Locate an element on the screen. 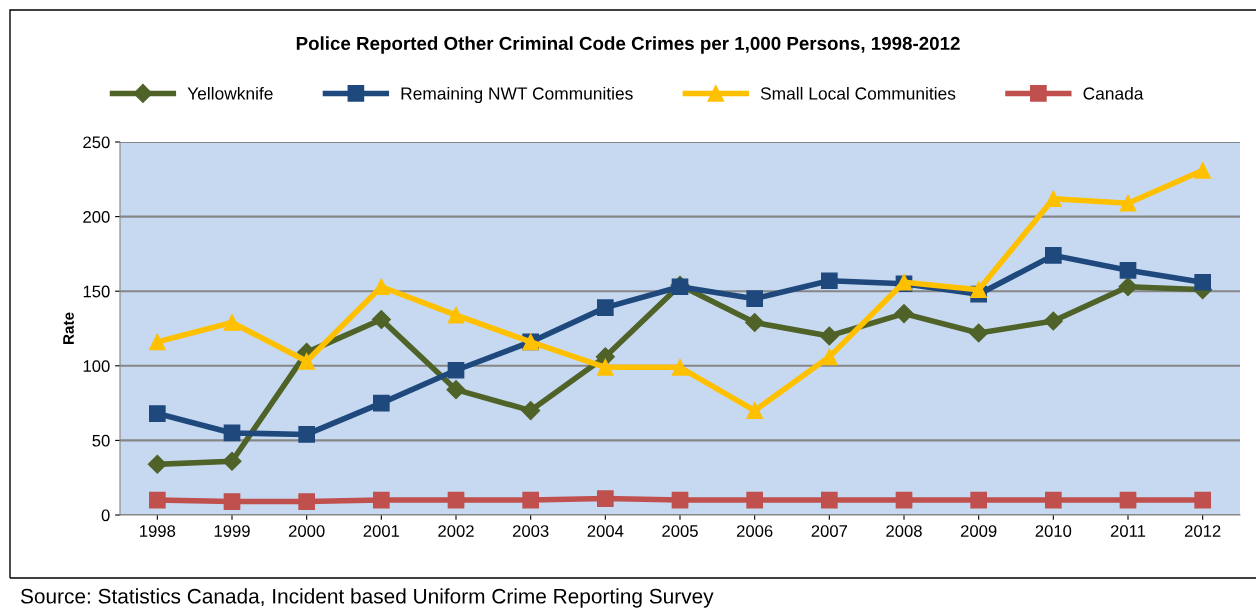  x-tick-label: 2002 is located at coordinates (456, 531).